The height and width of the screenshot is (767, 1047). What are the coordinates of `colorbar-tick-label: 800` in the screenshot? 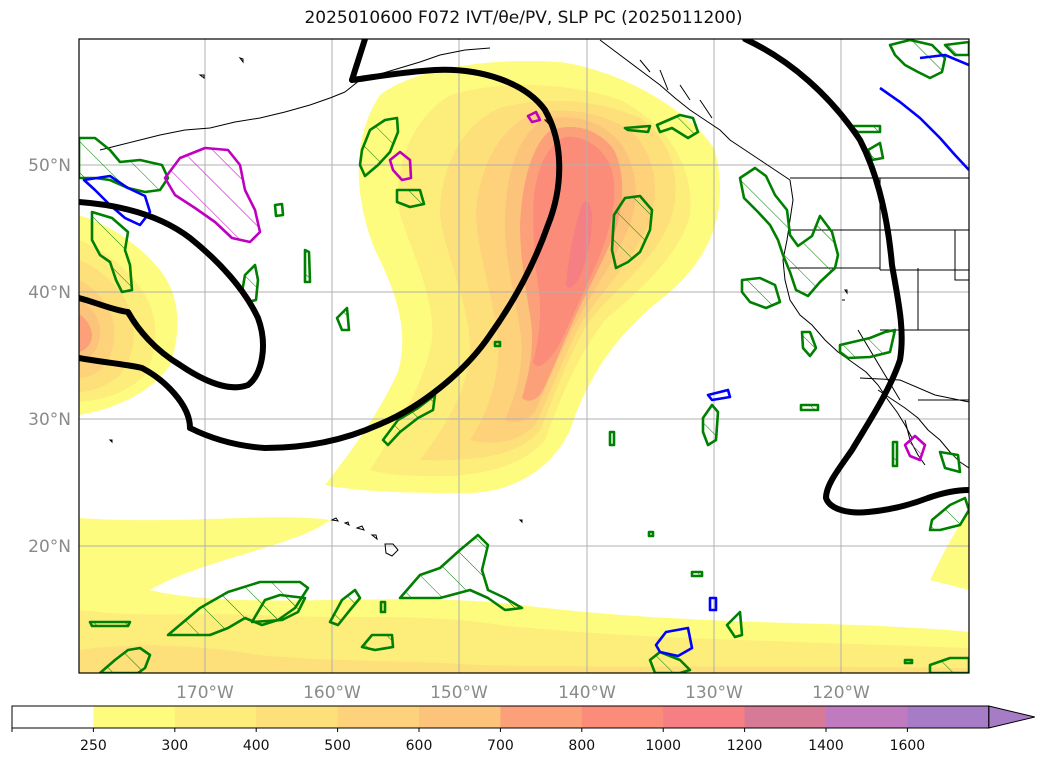 It's located at (581, 746).